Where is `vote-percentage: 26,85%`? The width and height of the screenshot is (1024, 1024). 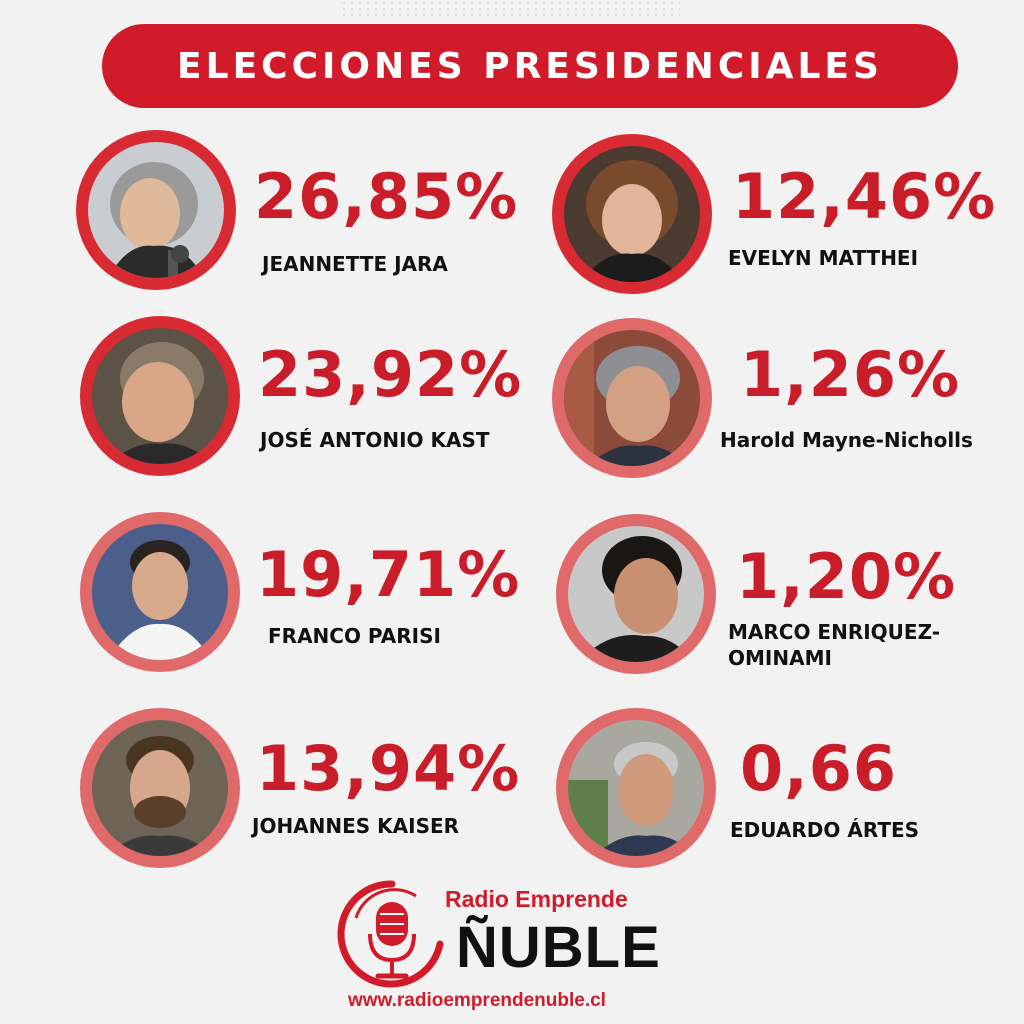
vote-percentage: 26,85% is located at coordinates (386, 196).